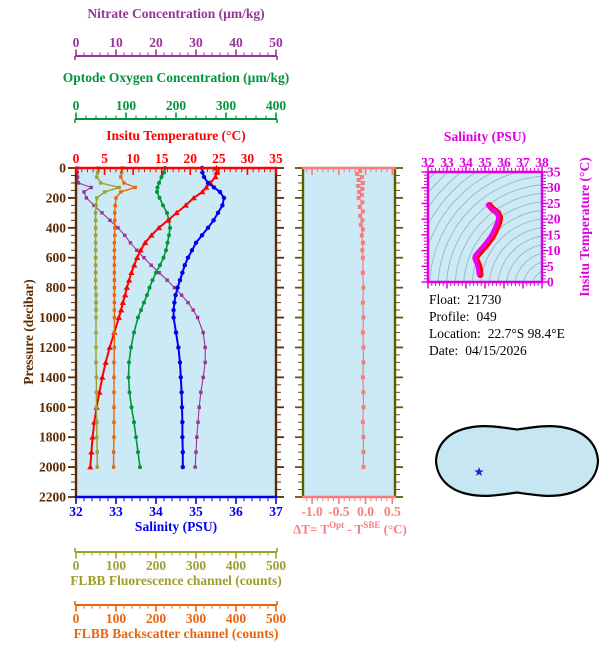 The height and width of the screenshot is (663, 609). Describe the element at coordinates (179, 560) in the screenshot. I see `fluorescence-axis-bar: 0 100 200 300 400 500` at that location.